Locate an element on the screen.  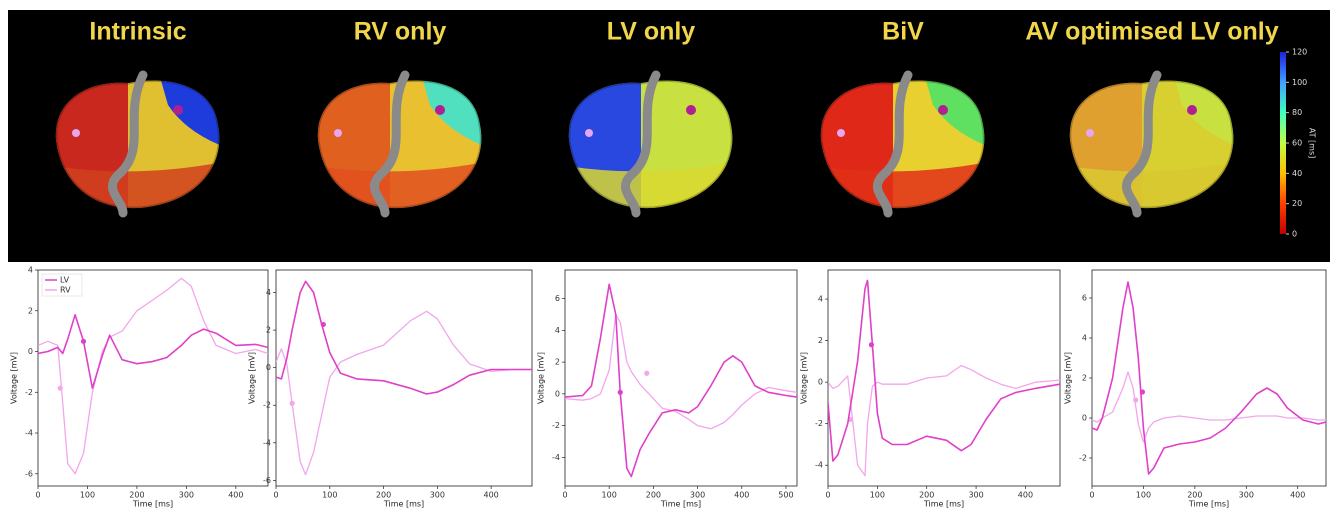
colorbar is located at coordinates (1283, 143).